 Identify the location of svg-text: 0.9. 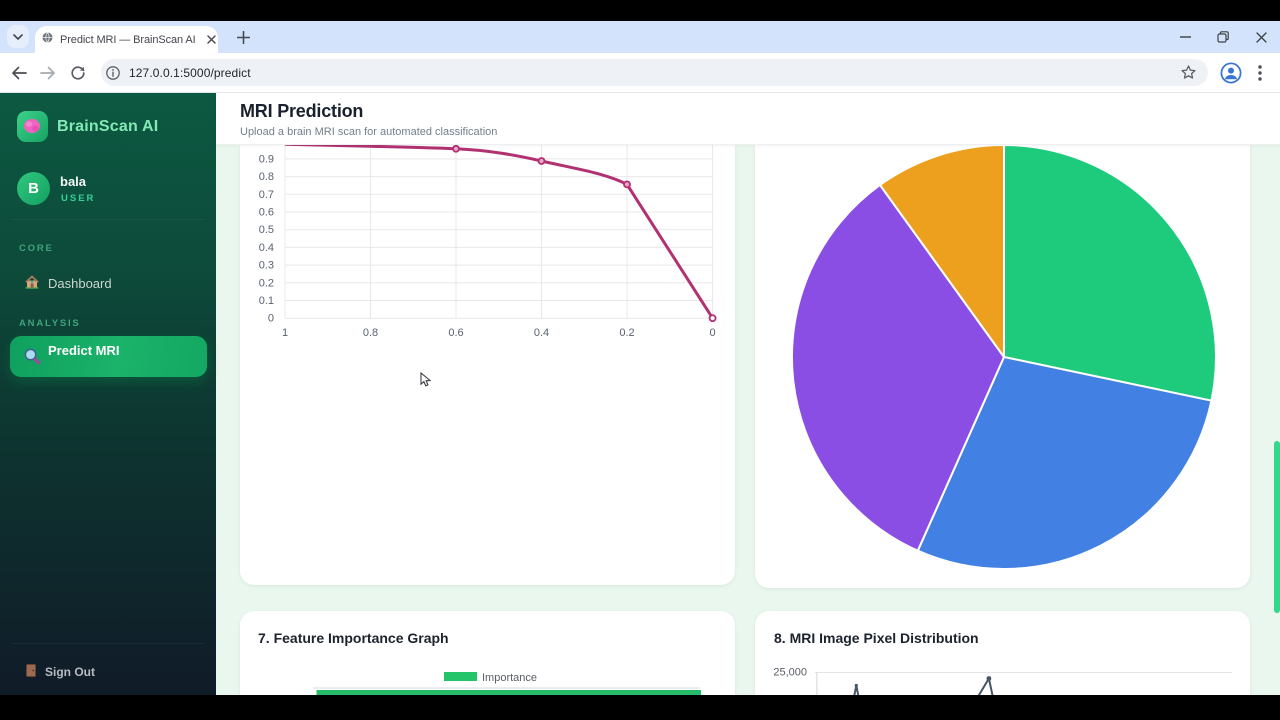
(266, 159).